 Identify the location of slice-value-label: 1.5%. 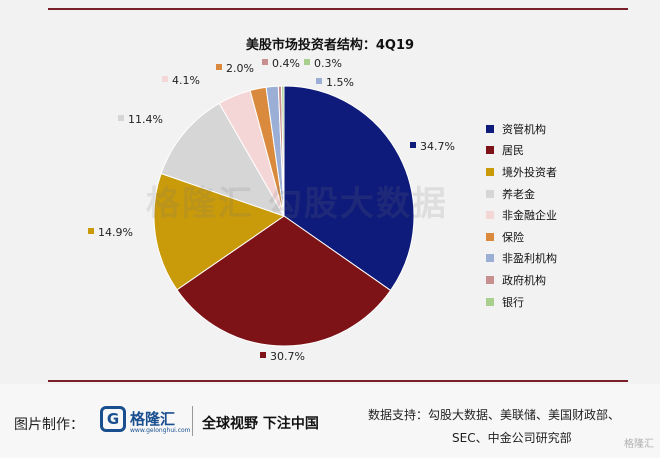
(340, 82).